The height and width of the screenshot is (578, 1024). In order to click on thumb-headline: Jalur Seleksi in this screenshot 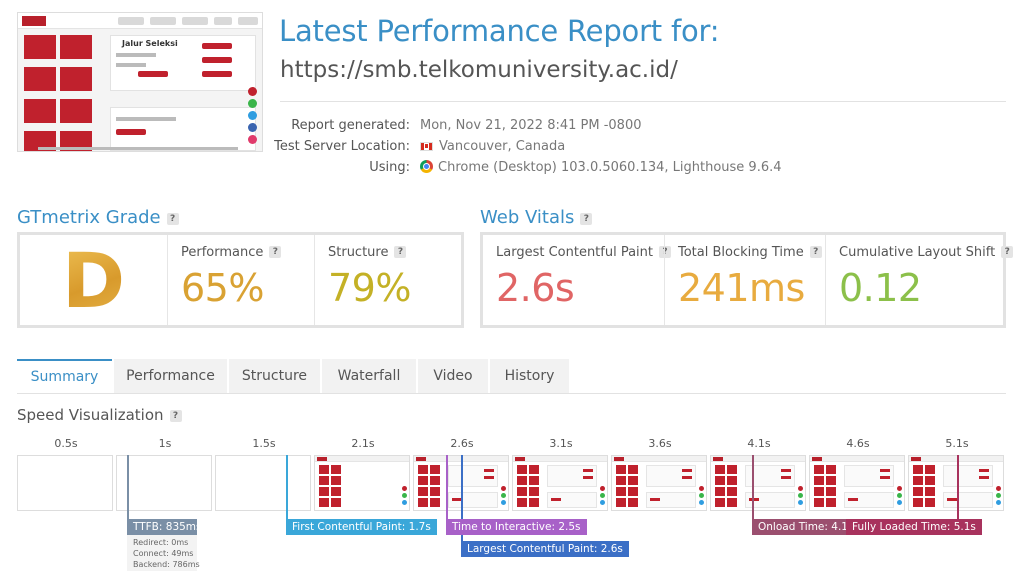, I will do `click(150, 43)`.